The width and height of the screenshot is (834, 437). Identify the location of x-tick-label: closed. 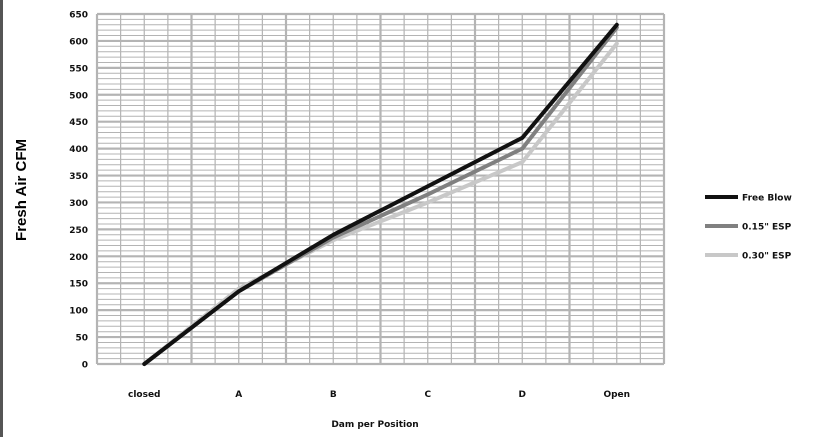
(144, 395).